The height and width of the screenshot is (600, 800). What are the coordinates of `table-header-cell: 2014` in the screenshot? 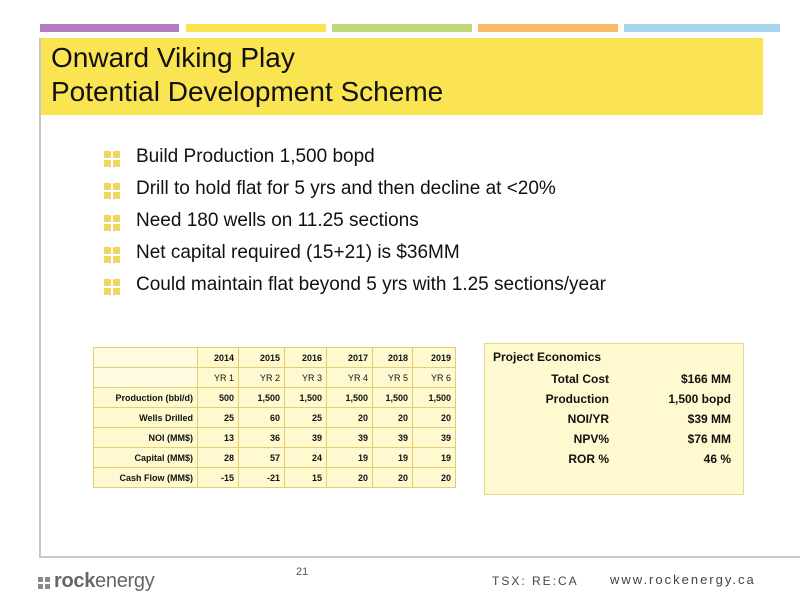 It's located at (218, 357).